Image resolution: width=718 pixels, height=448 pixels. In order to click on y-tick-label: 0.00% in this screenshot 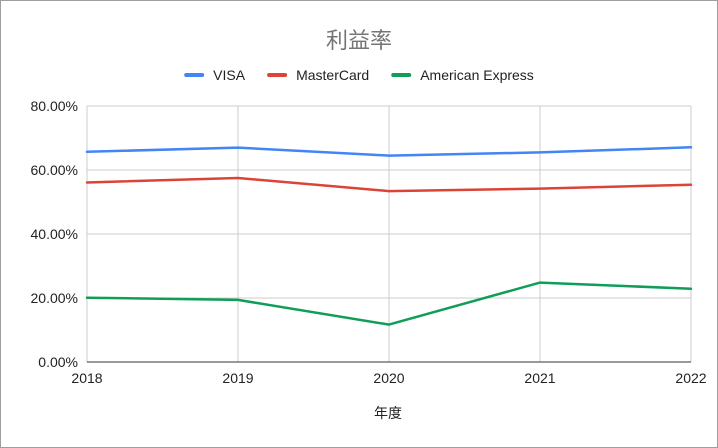, I will do `click(58, 362)`.